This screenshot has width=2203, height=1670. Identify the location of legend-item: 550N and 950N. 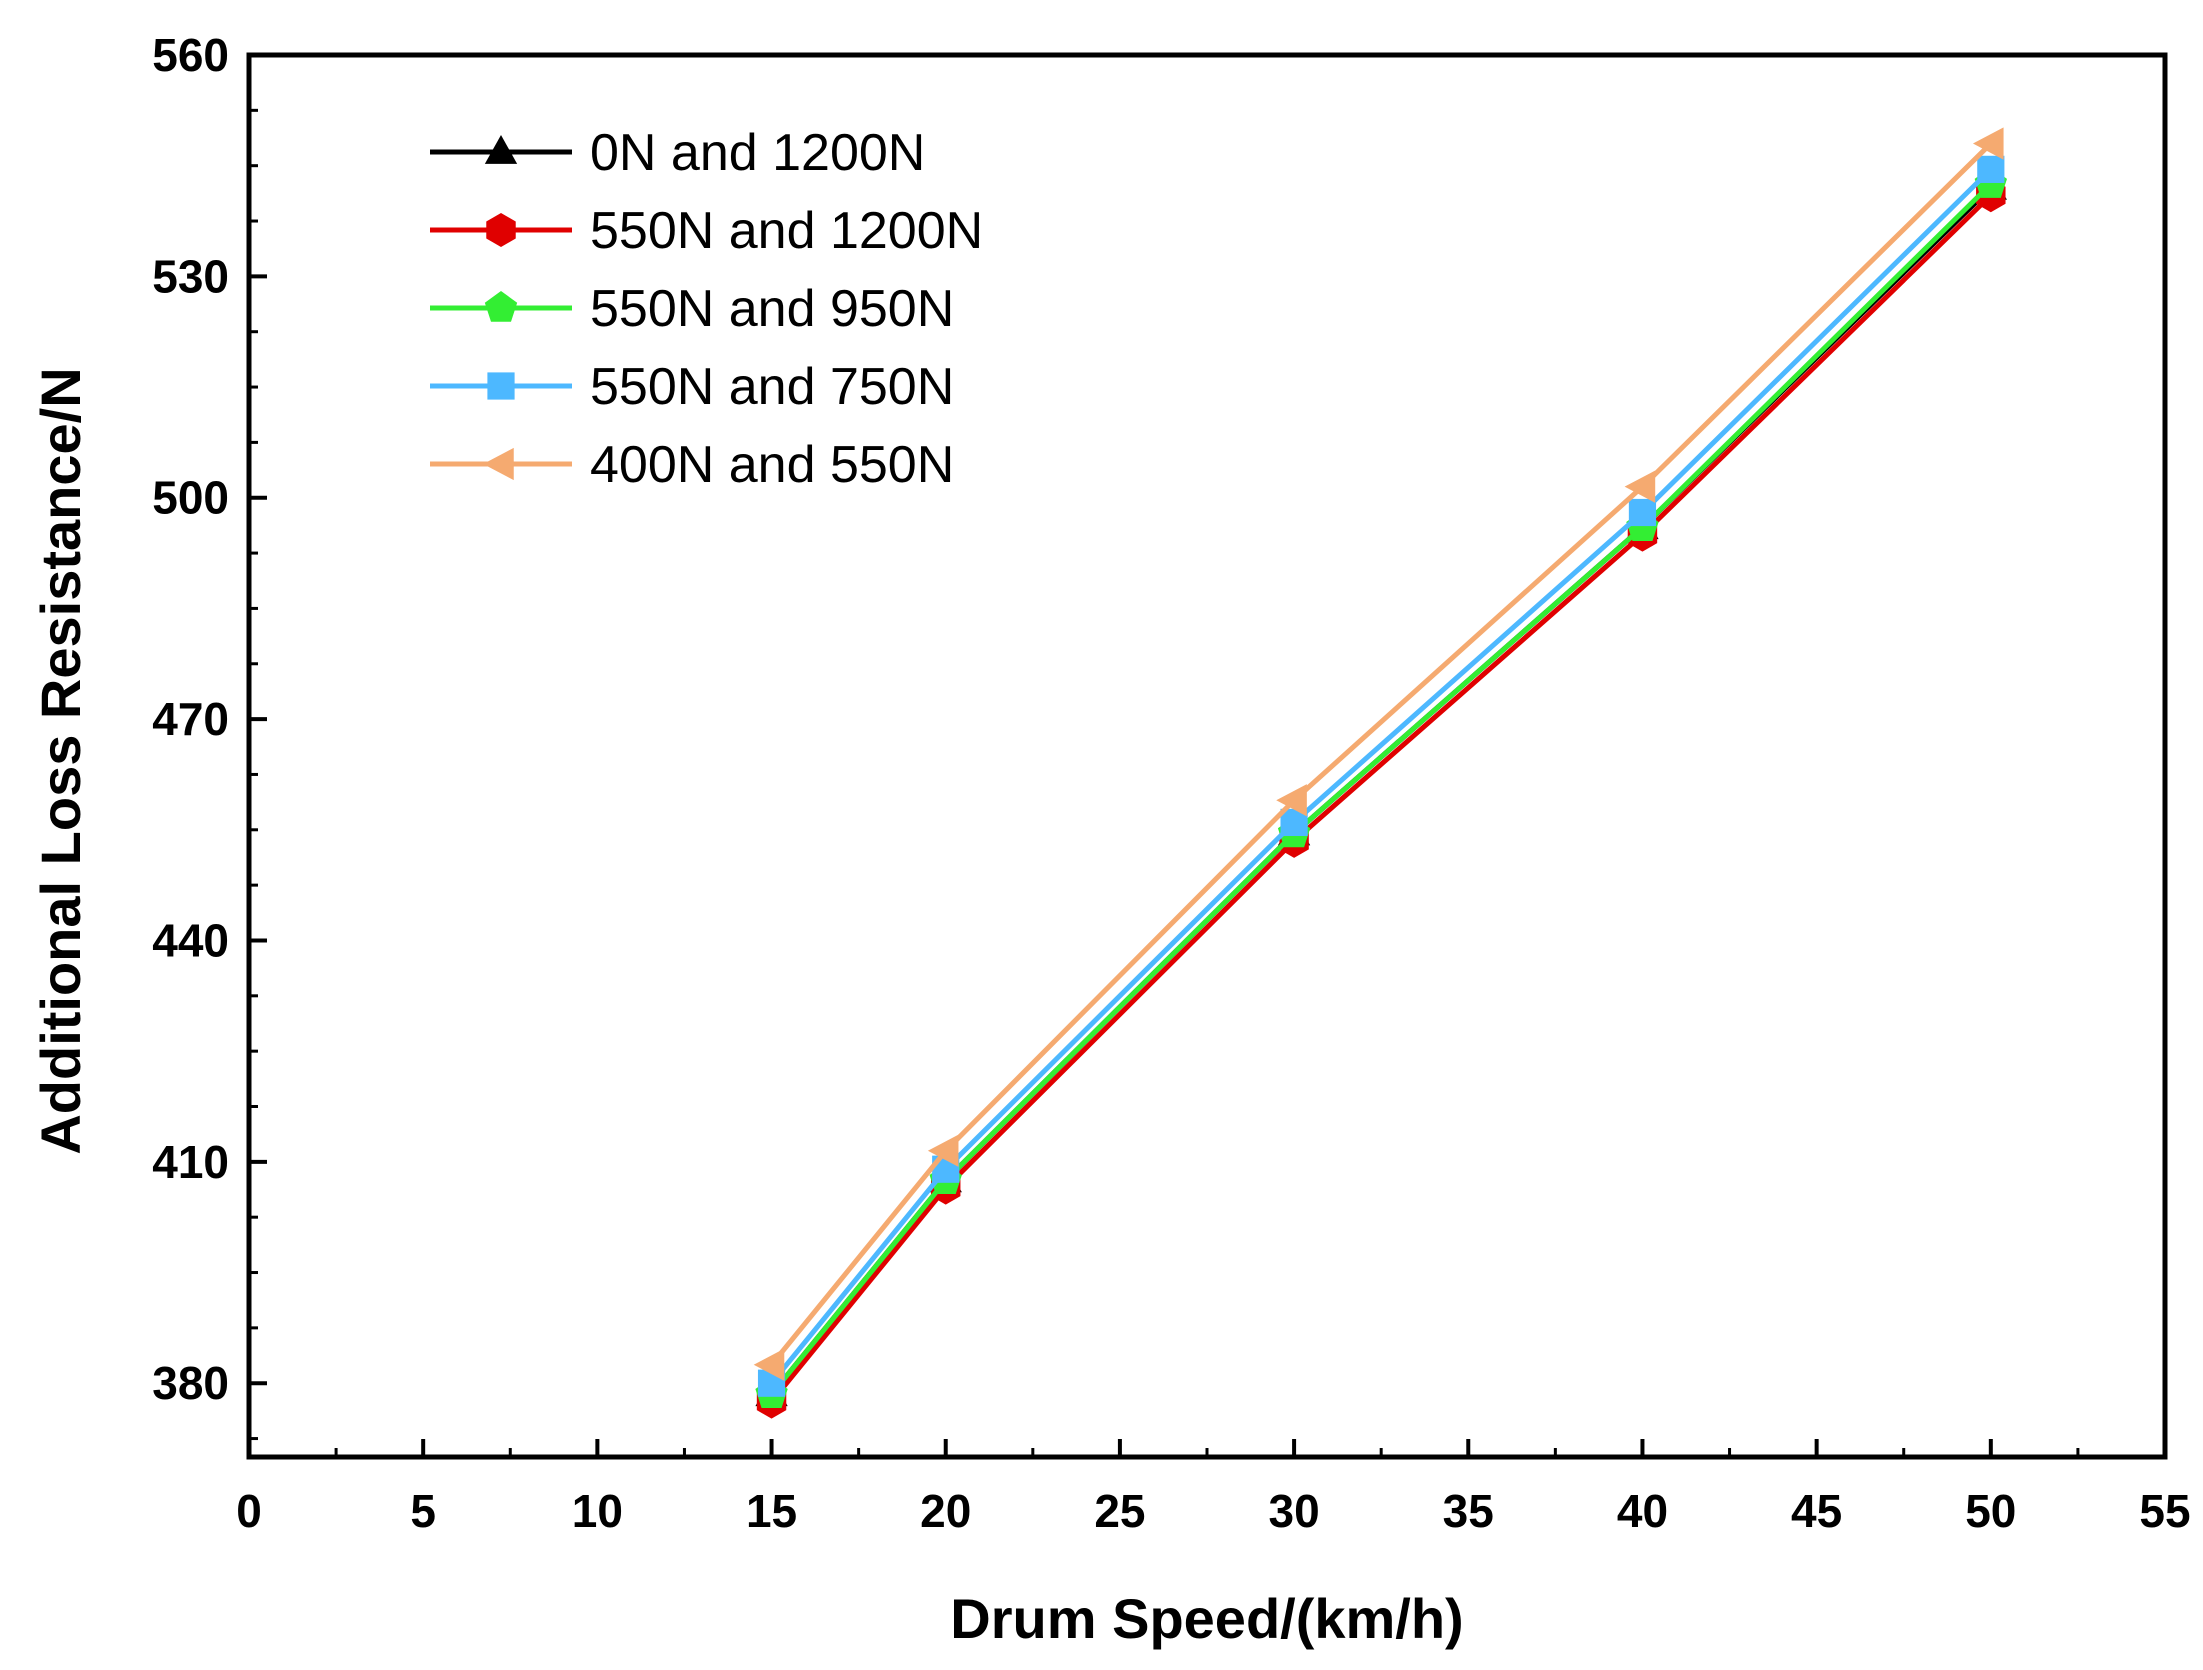
(692, 309).